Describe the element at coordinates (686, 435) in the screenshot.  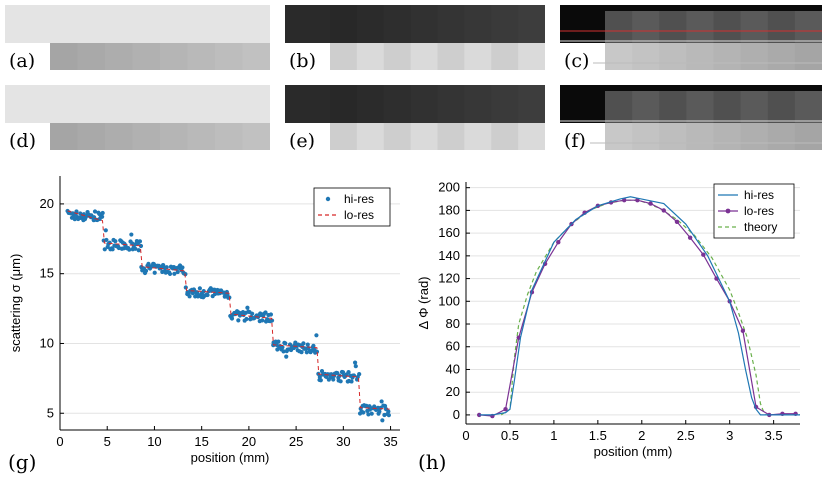
I see `x-tick-label: 2.5` at that location.